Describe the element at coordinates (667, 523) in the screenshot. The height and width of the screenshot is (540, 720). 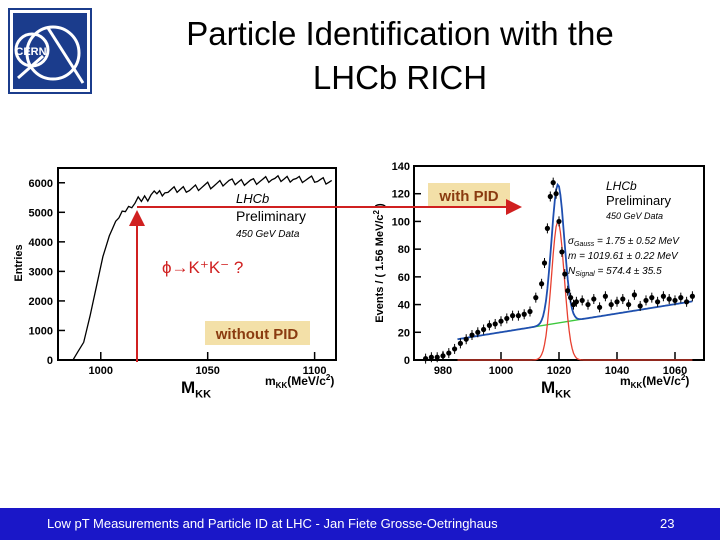
I see `page-number: 23` at that location.